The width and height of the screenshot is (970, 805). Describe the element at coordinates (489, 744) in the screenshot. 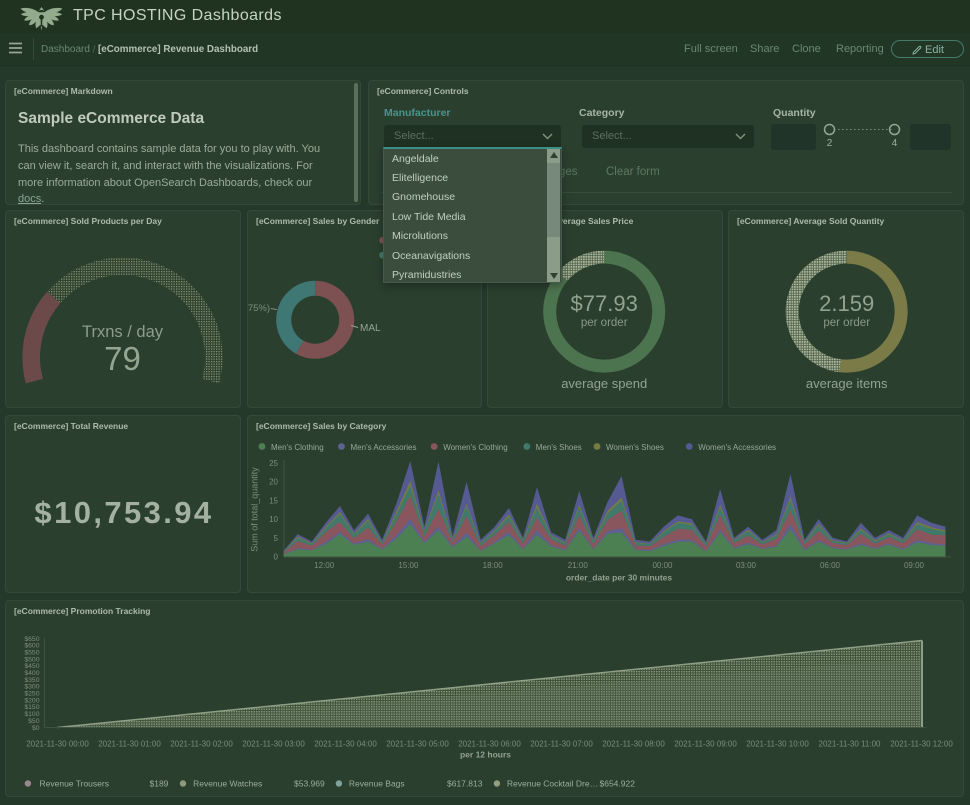

I see `svg-text: 2021-11-30 06:00` at that location.